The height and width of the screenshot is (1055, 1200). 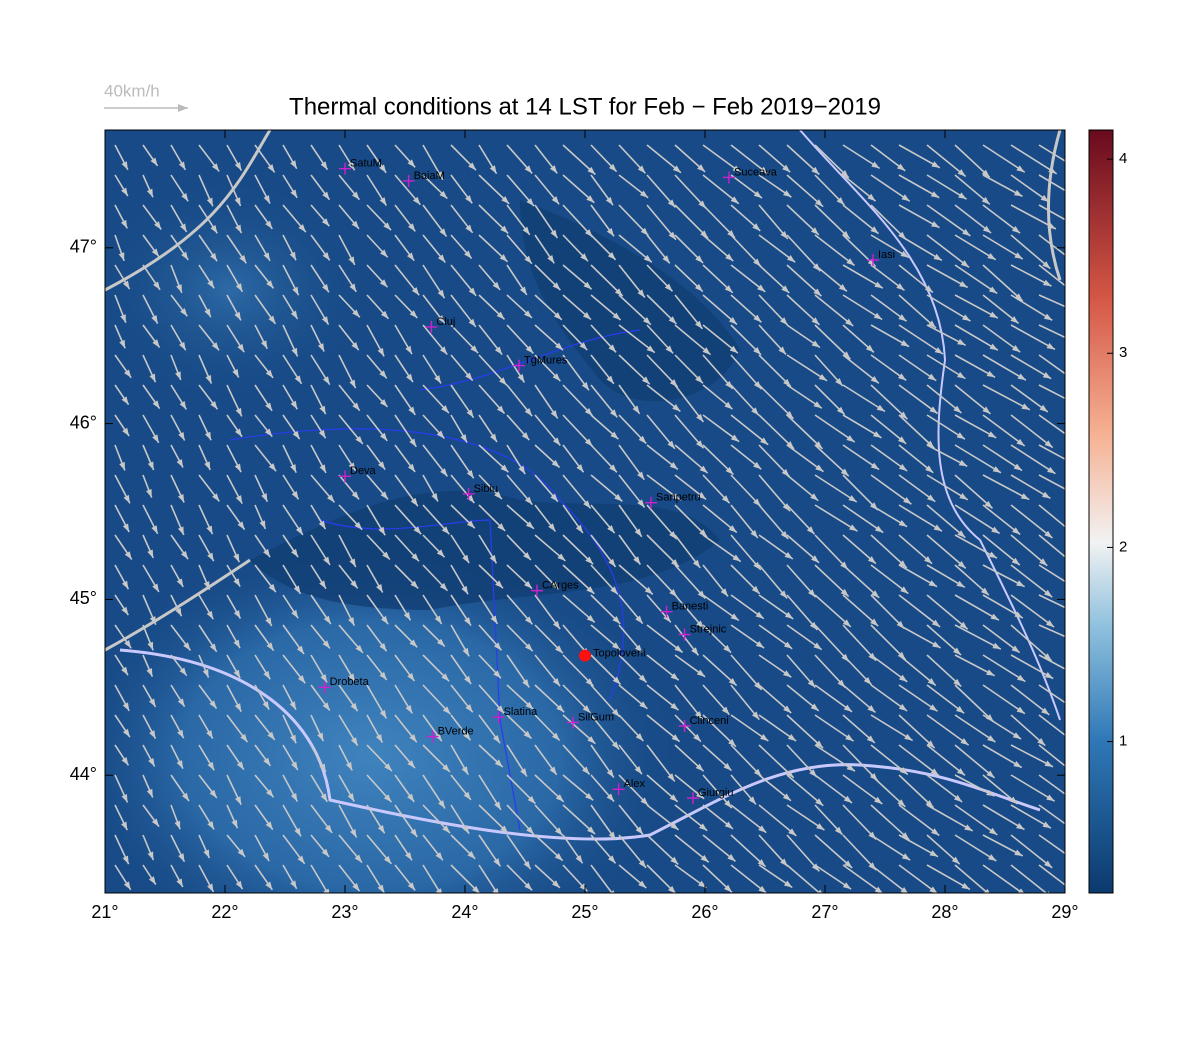 What do you see at coordinates (944, 912) in the screenshot?
I see `x-tick-label: 28°` at bounding box center [944, 912].